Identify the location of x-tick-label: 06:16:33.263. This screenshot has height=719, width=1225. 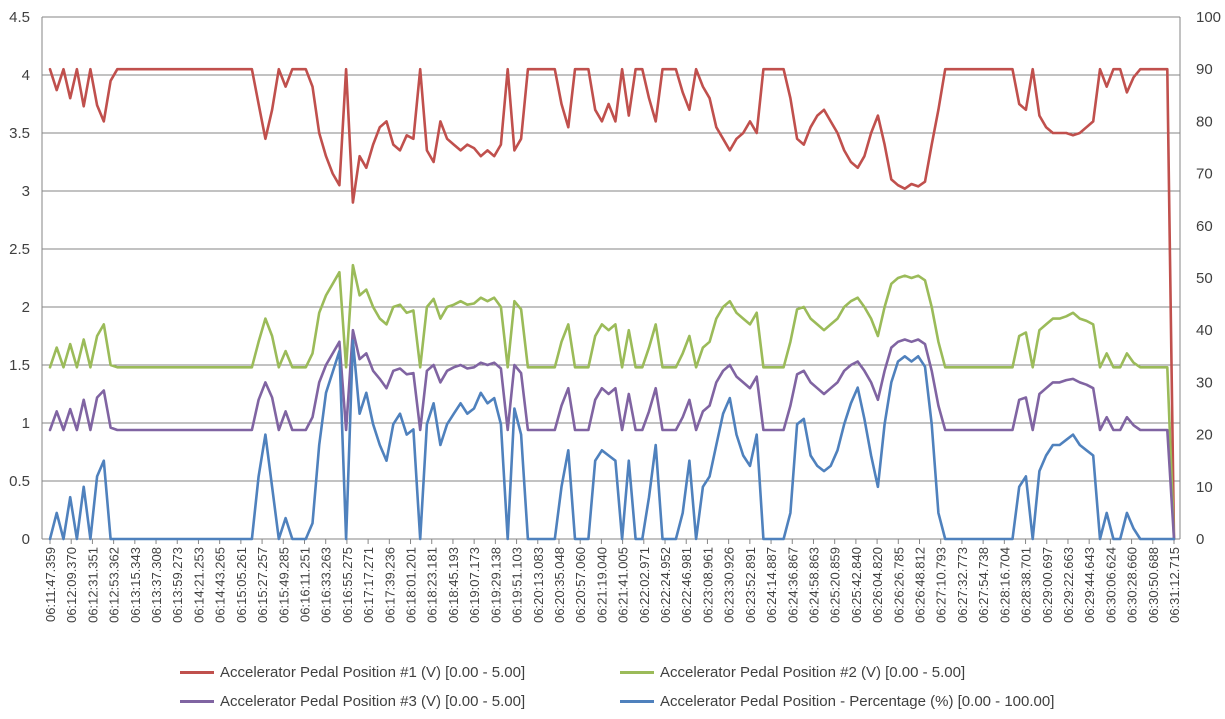
(326, 585).